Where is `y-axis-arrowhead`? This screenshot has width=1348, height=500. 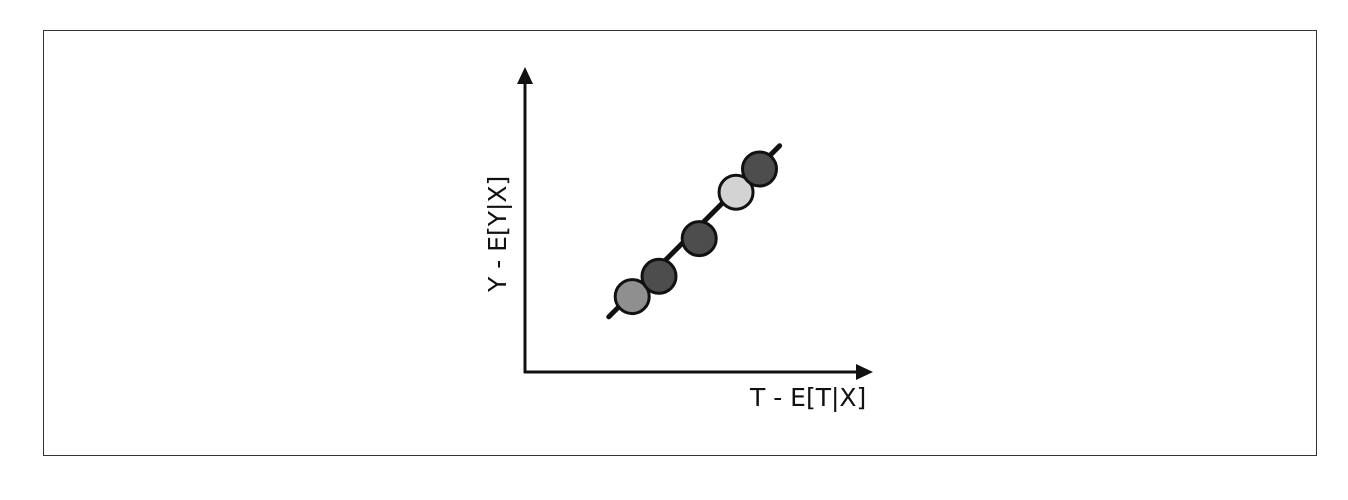
y-axis-arrowhead is located at coordinates (525, 75).